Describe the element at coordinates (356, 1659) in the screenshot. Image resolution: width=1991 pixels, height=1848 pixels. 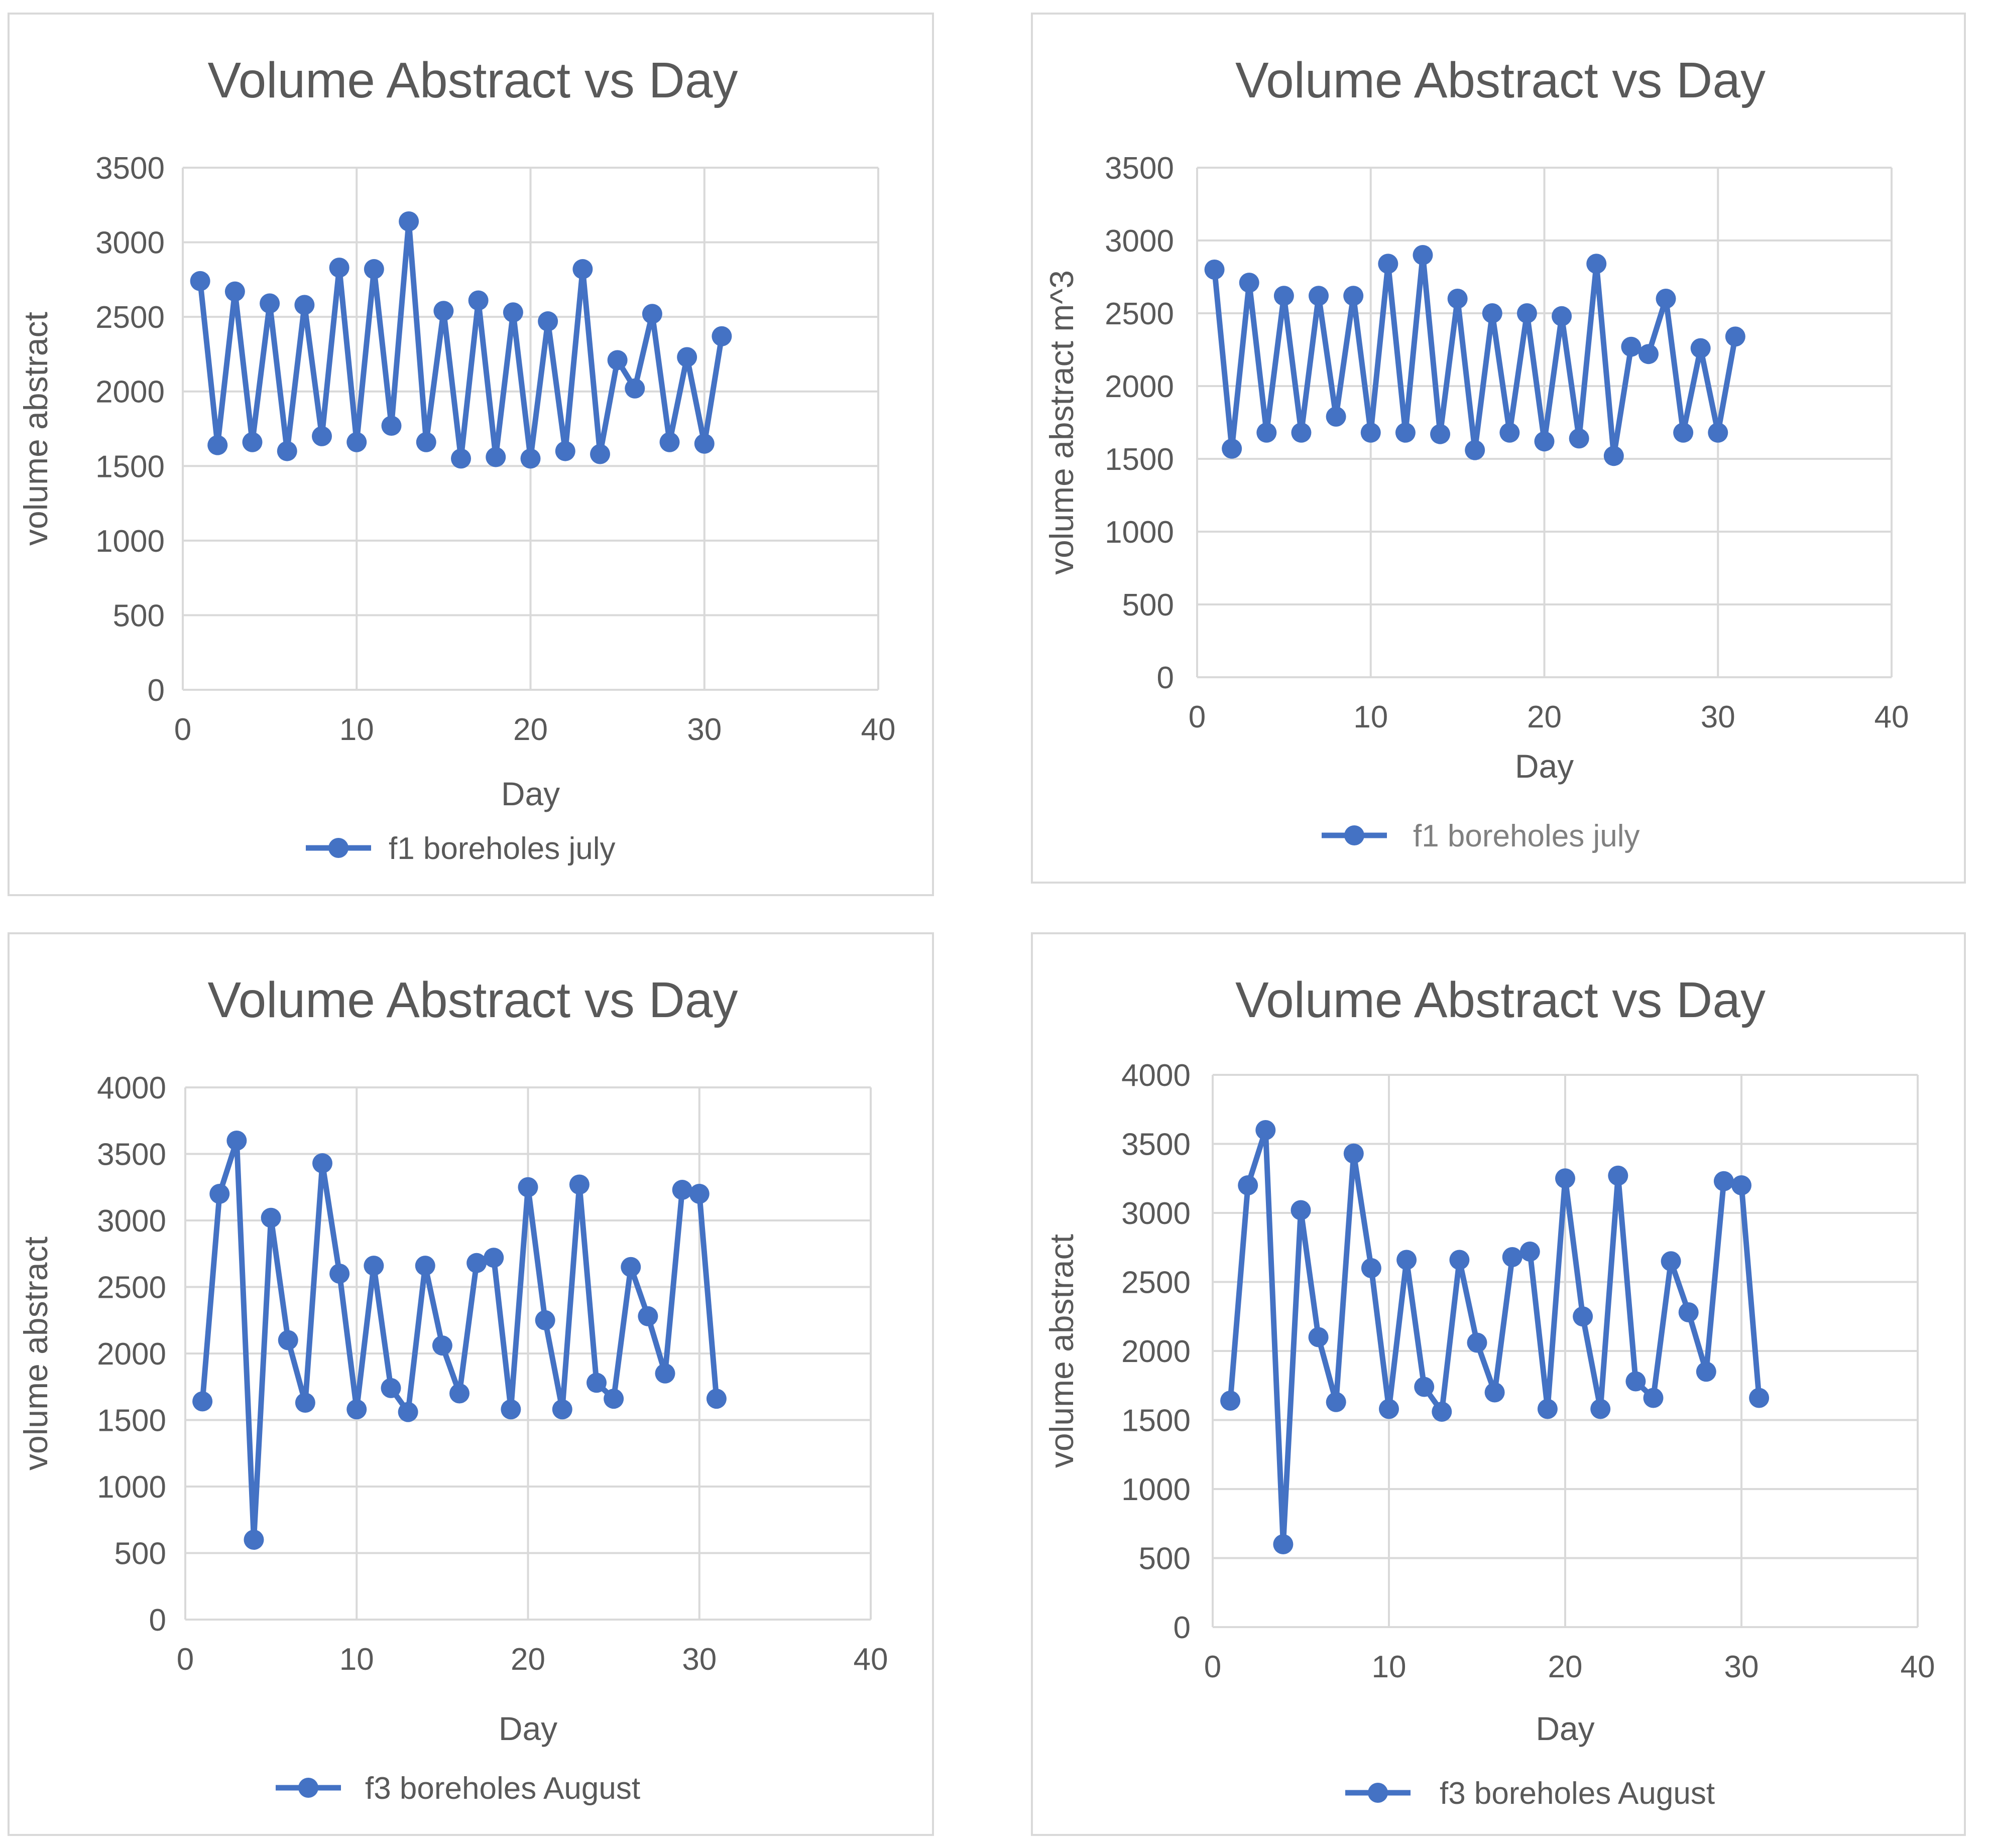
I see `x-tick-label: 10` at that location.